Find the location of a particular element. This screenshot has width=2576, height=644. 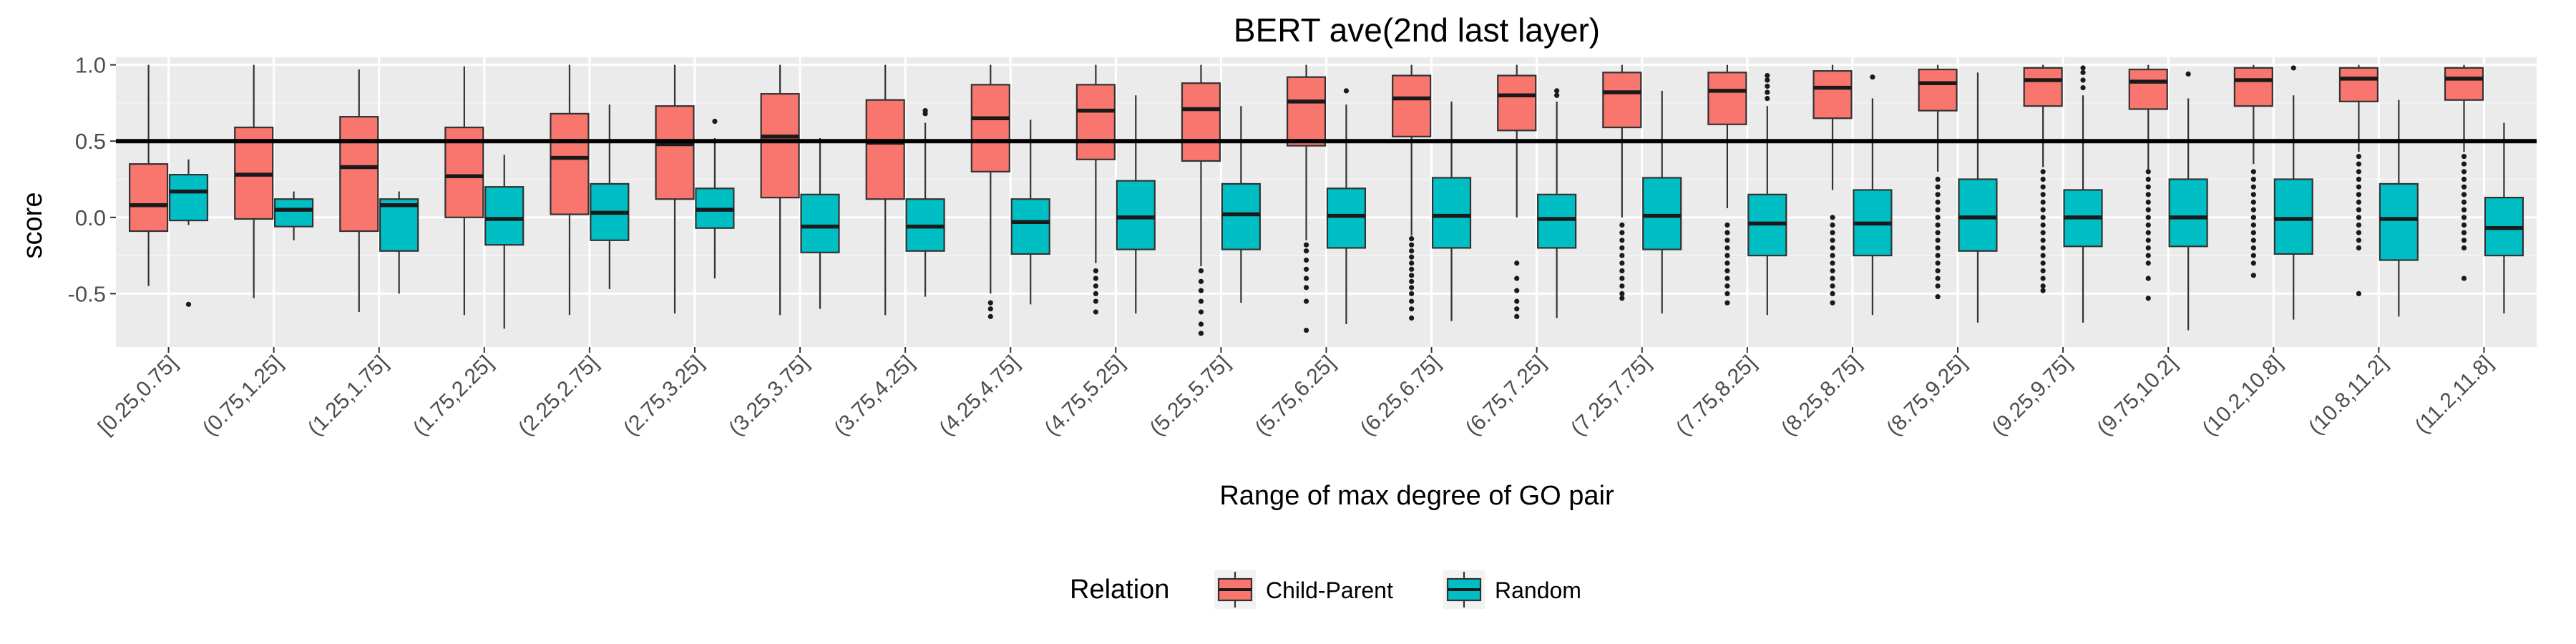

y-axis-title: score is located at coordinates (33, 226).